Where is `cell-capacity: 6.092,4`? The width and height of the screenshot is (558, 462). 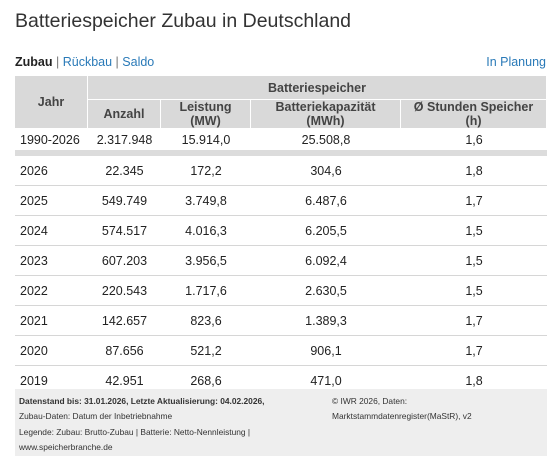 cell-capacity: 6.092,4 is located at coordinates (326, 261).